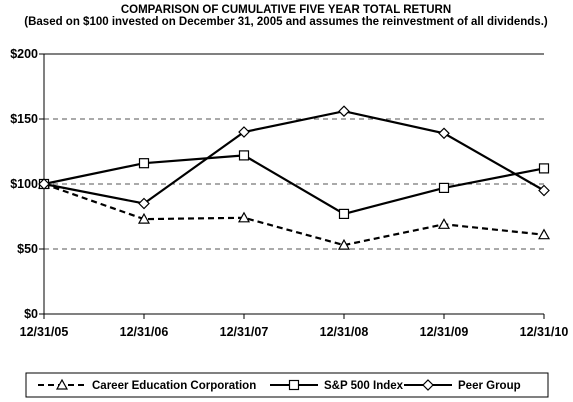  Describe the element at coordinates (489, 386) in the screenshot. I see `legend-label: Peer Group` at that location.